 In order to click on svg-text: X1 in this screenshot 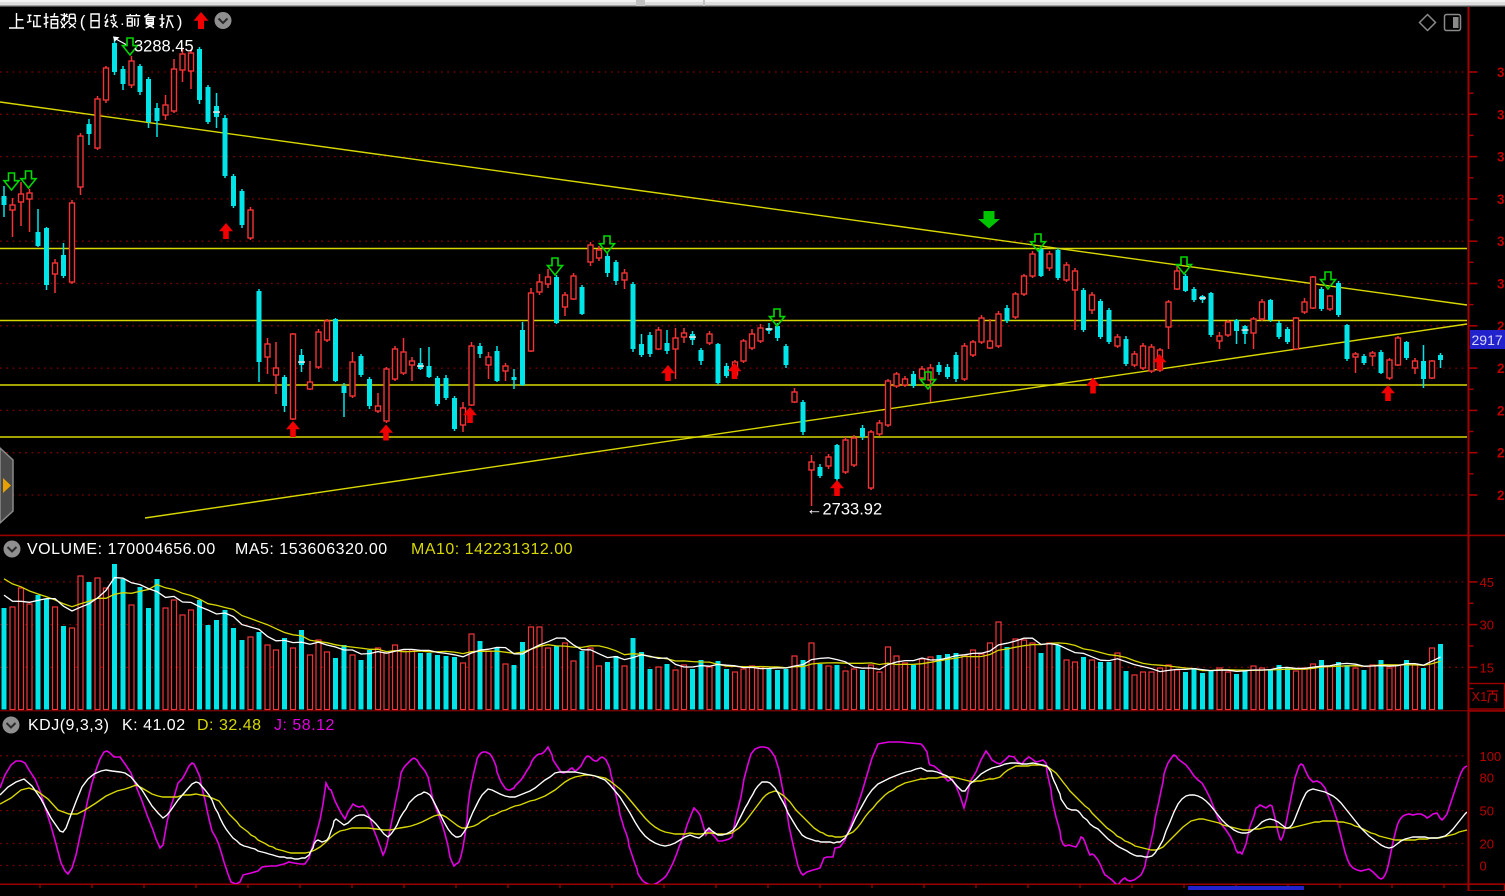, I will do `click(1480, 696)`.